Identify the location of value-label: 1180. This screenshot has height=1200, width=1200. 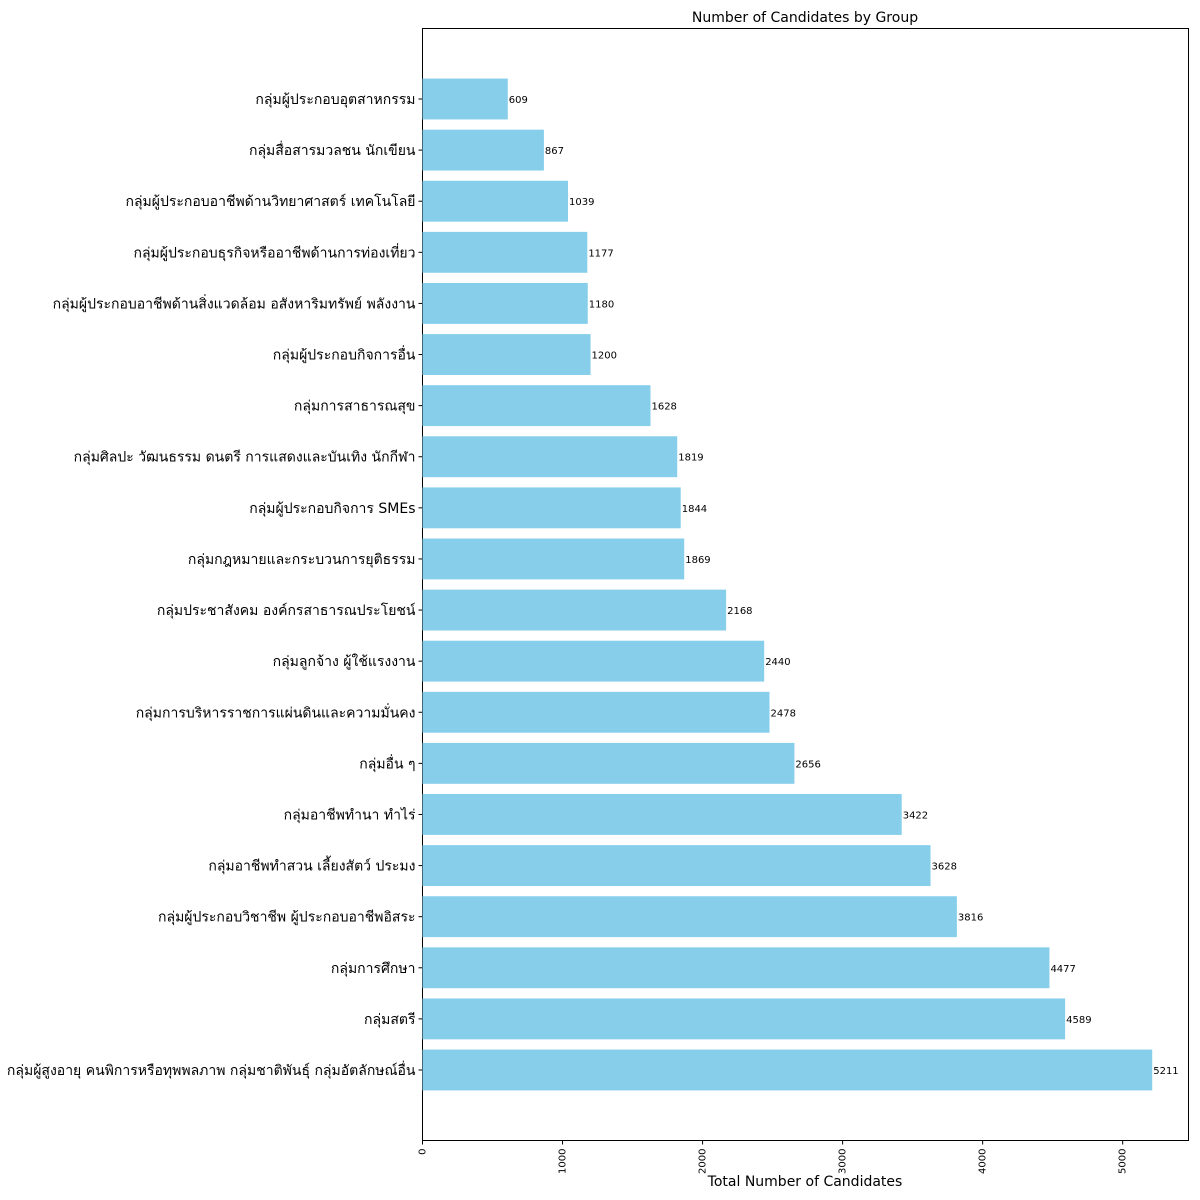
(601, 304).